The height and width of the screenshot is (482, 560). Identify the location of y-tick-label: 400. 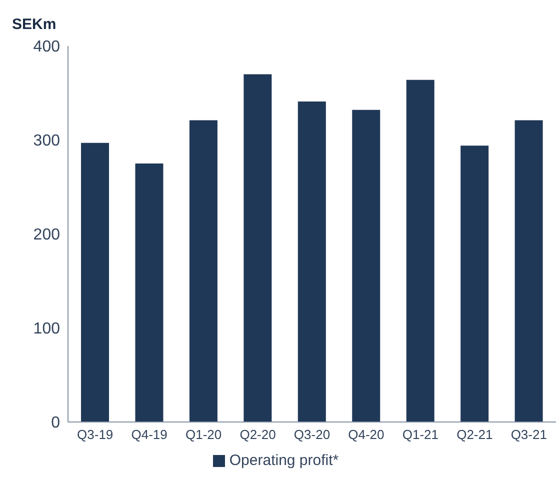
(46, 47).